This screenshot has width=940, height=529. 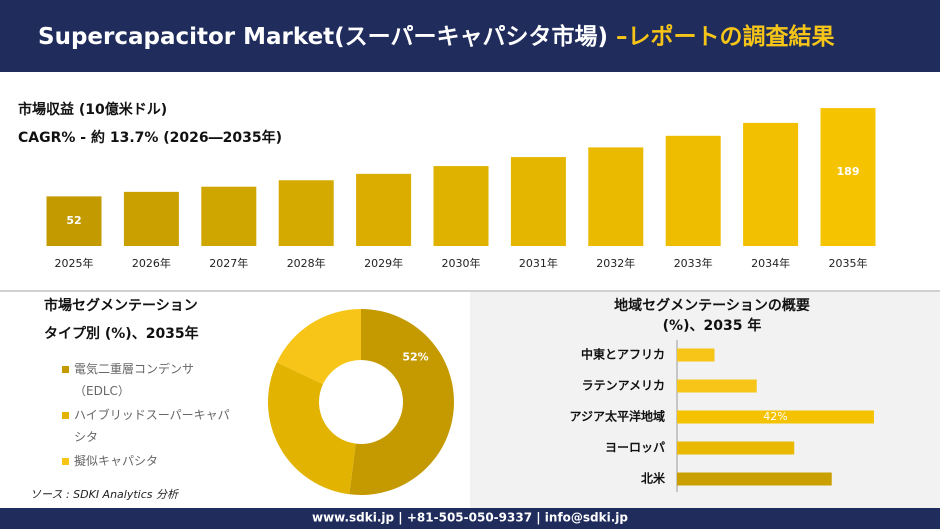 What do you see at coordinates (74, 263) in the screenshot?
I see `x-tick-label: 2025年` at bounding box center [74, 263].